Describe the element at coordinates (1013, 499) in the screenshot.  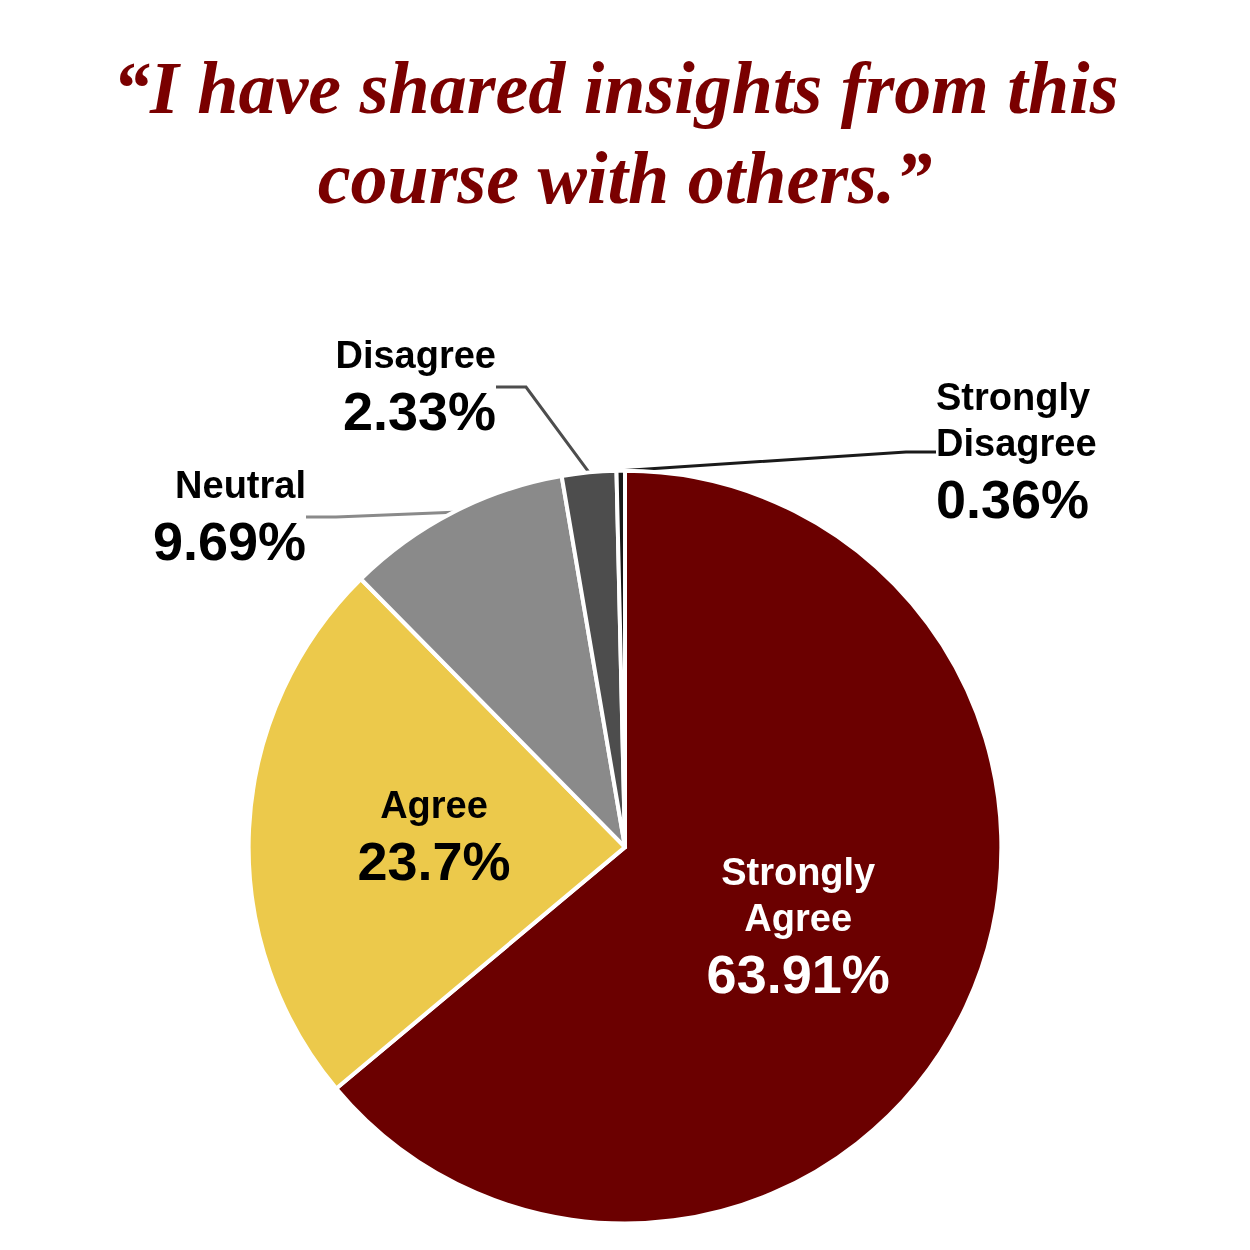
I see `data-label: 0.36%` at that location.